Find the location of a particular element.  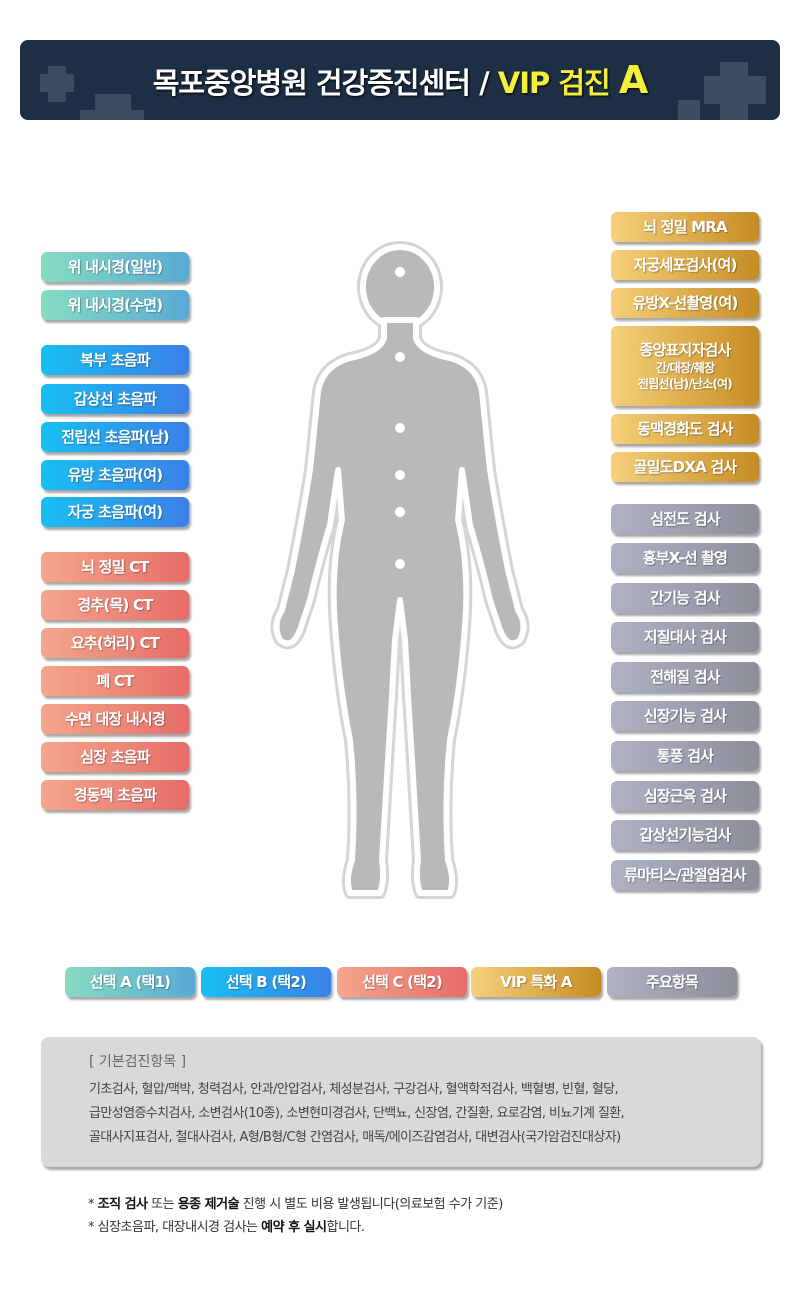

legend-item-gray: 주요항목 is located at coordinates (672, 982).